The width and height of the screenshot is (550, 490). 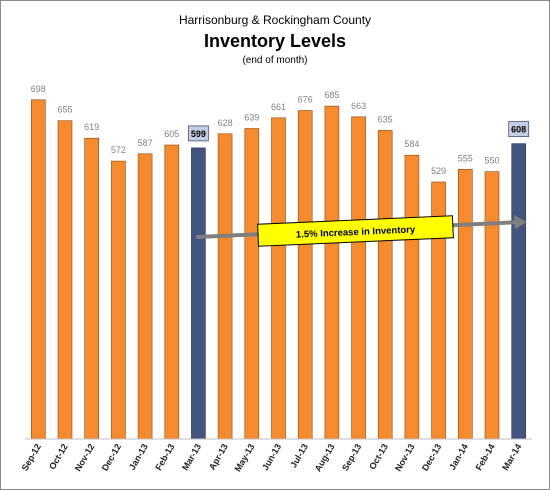 I want to click on trend-arrow-head, so click(x=520, y=222).